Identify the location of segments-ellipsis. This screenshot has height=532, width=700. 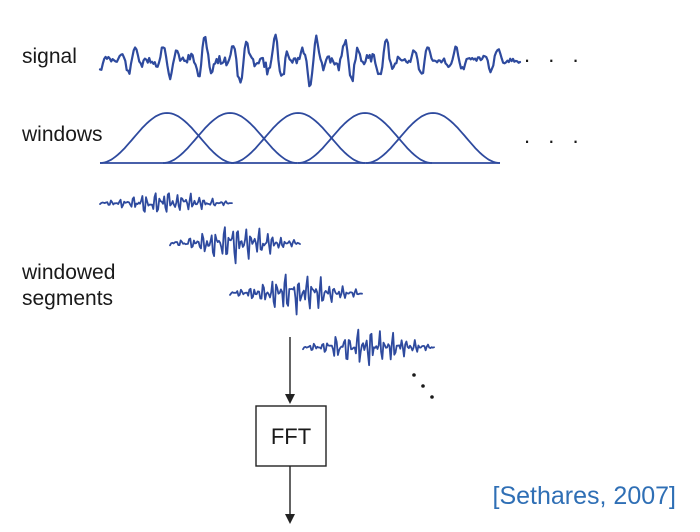
(423, 386).